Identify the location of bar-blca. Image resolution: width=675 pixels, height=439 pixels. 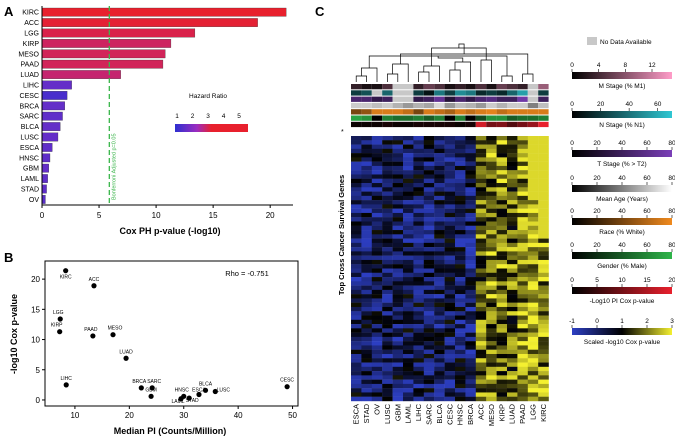
(51, 126).